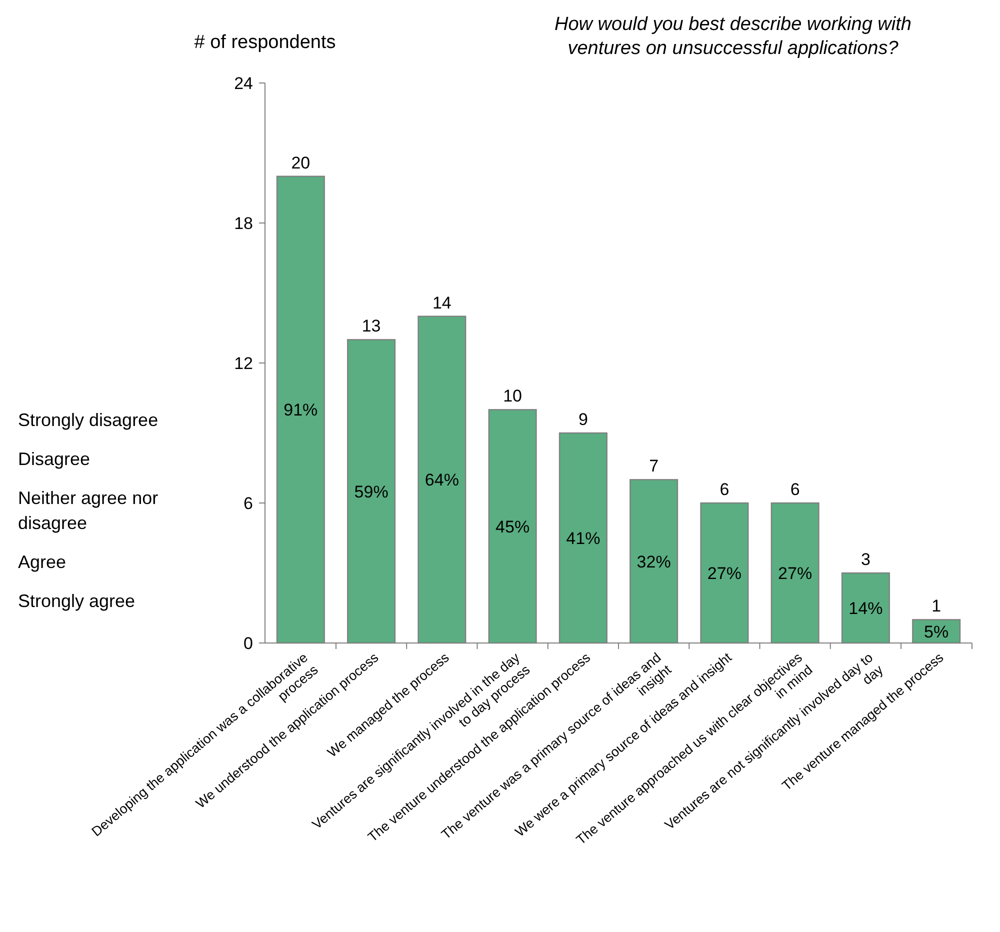 This screenshot has width=1000, height=932. What do you see at coordinates (371, 326) in the screenshot?
I see `data-label: 13` at bounding box center [371, 326].